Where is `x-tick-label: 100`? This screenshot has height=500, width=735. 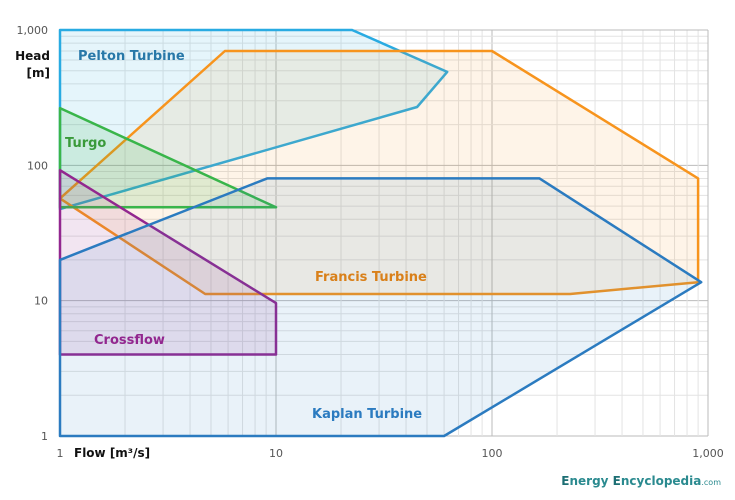
x-tick-label: 100 is located at coordinates (492, 453).